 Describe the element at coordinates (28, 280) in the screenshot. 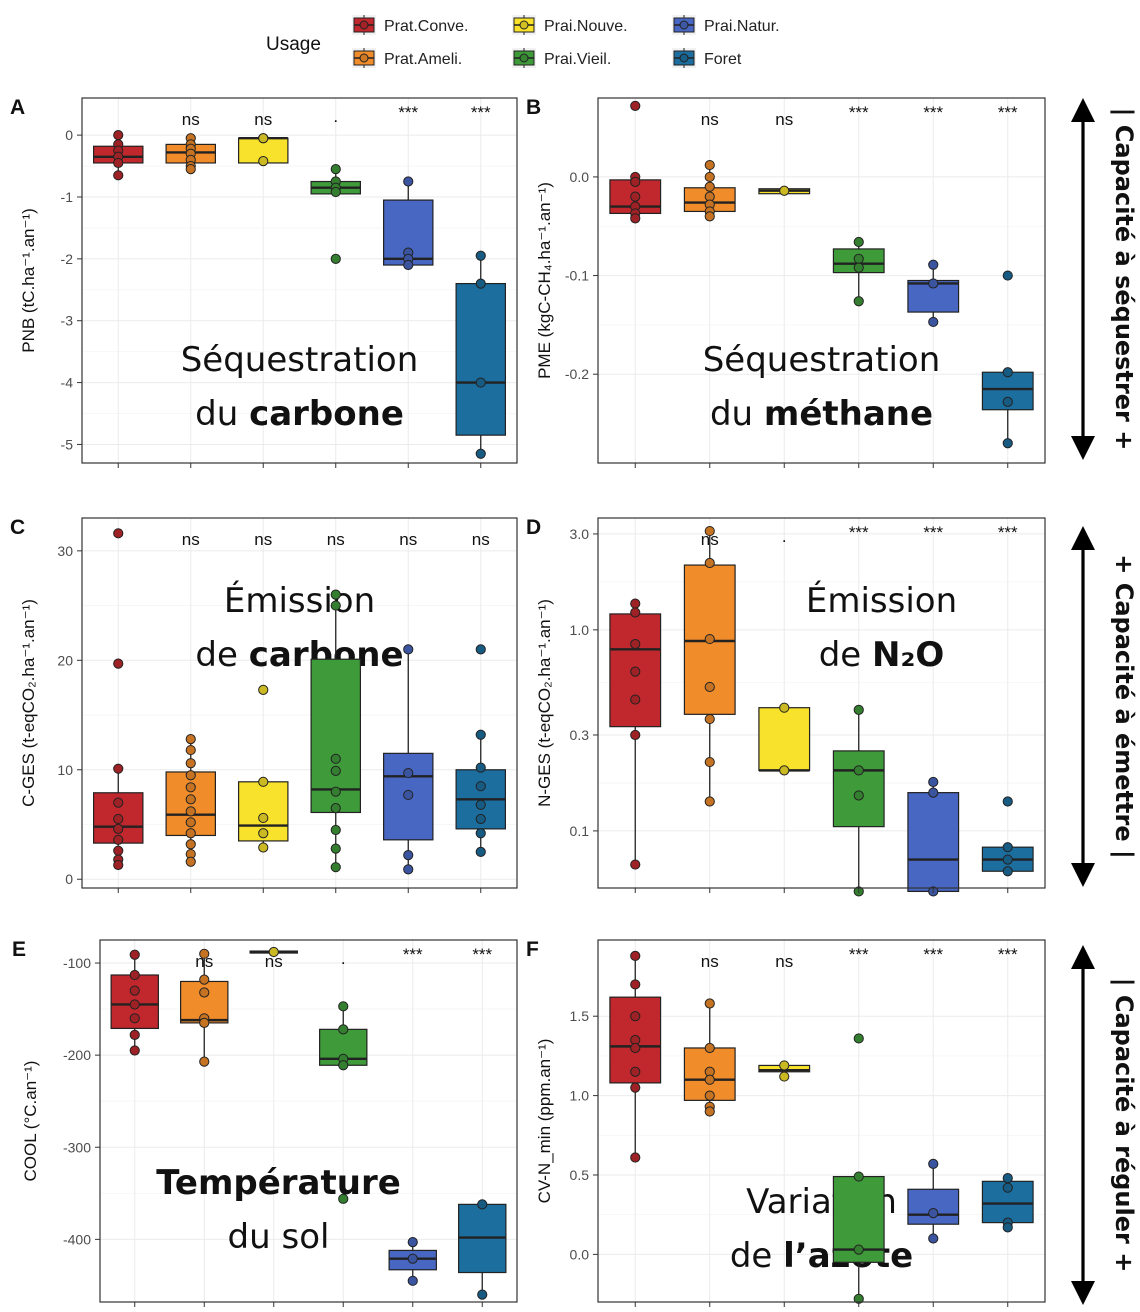

I see `y-axis-title: PNB (tC.ha⁻¹.an⁻¹)` at that location.